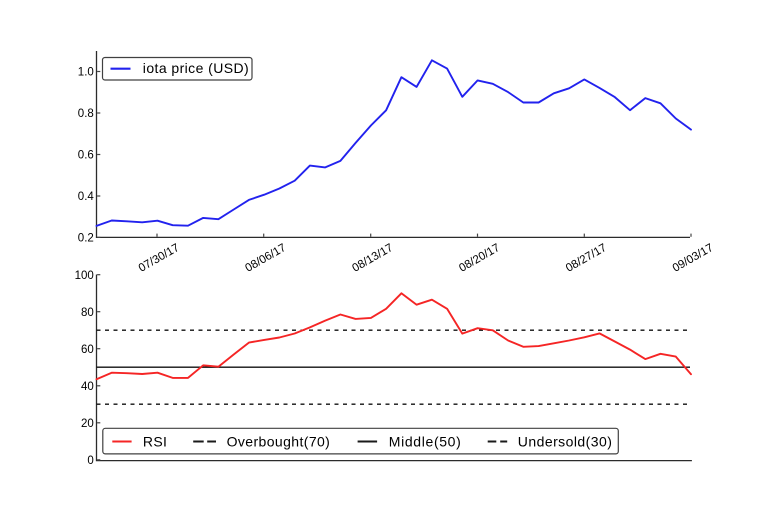 Image resolution: width=768 pixels, height=512 pixels. Describe the element at coordinates (87, 350) in the screenshot. I see `svg-text: 60` at that location.